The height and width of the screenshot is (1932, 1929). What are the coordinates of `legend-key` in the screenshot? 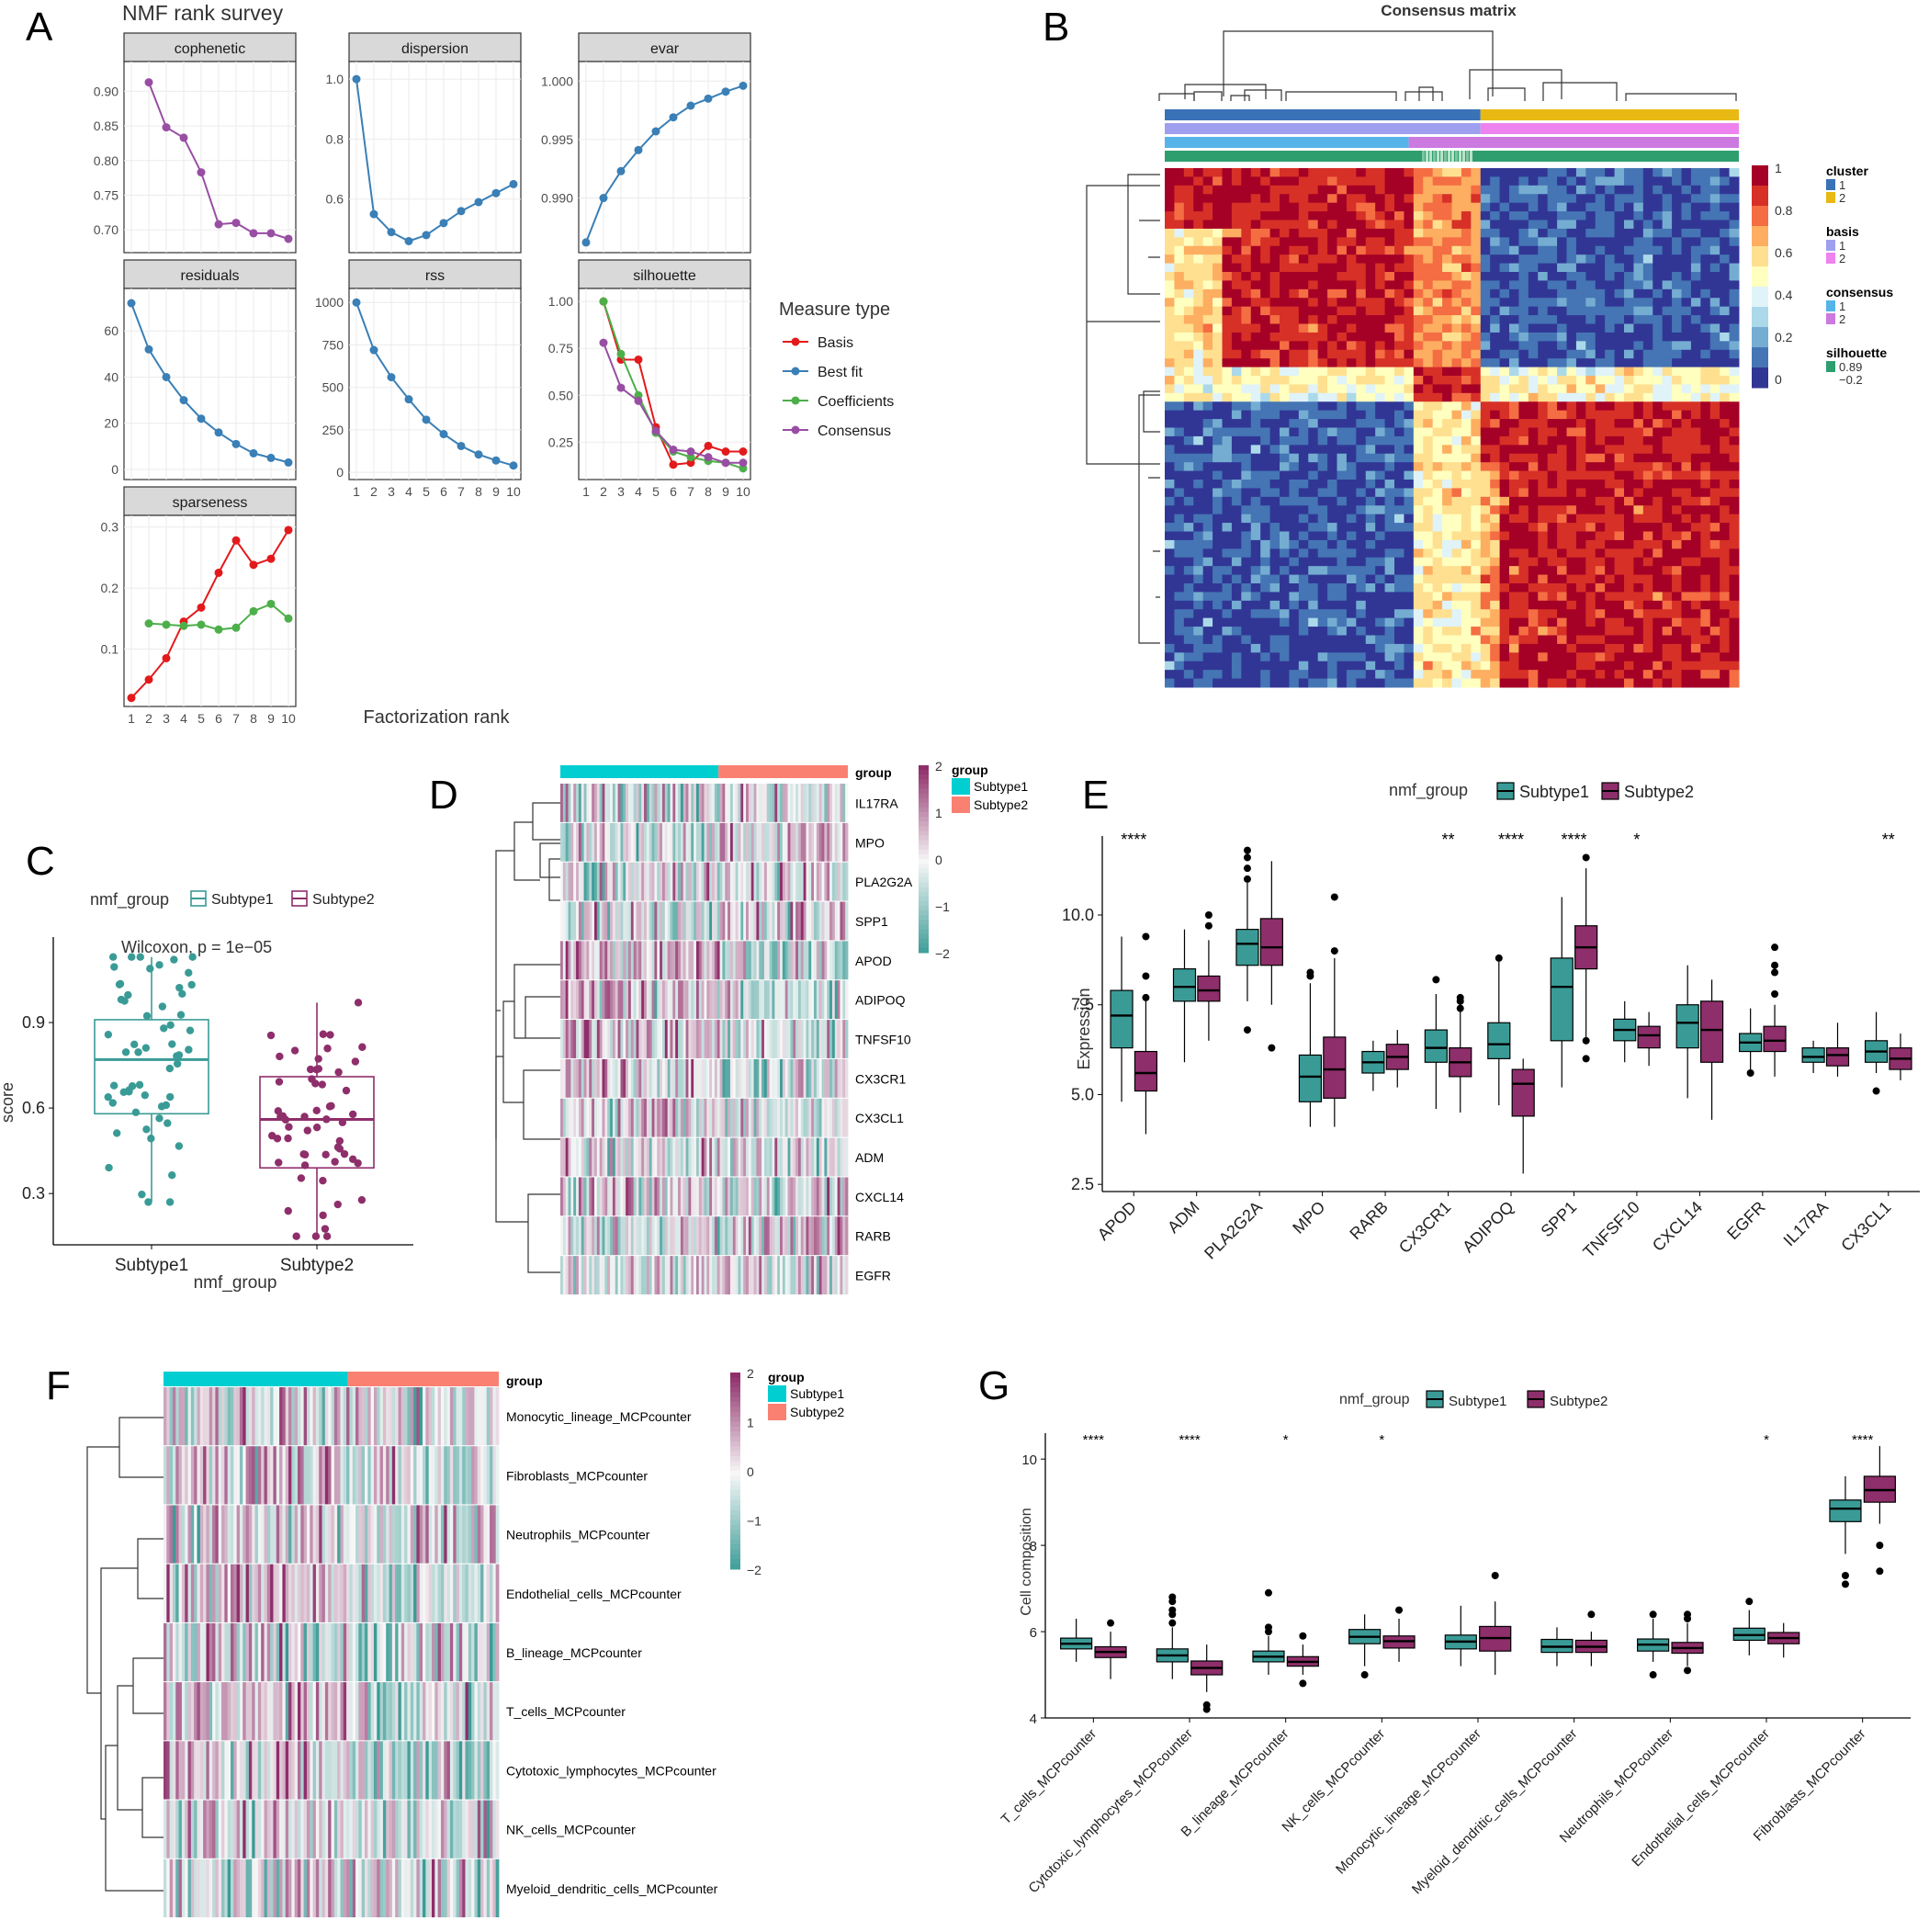 It's located at (1830, 245).